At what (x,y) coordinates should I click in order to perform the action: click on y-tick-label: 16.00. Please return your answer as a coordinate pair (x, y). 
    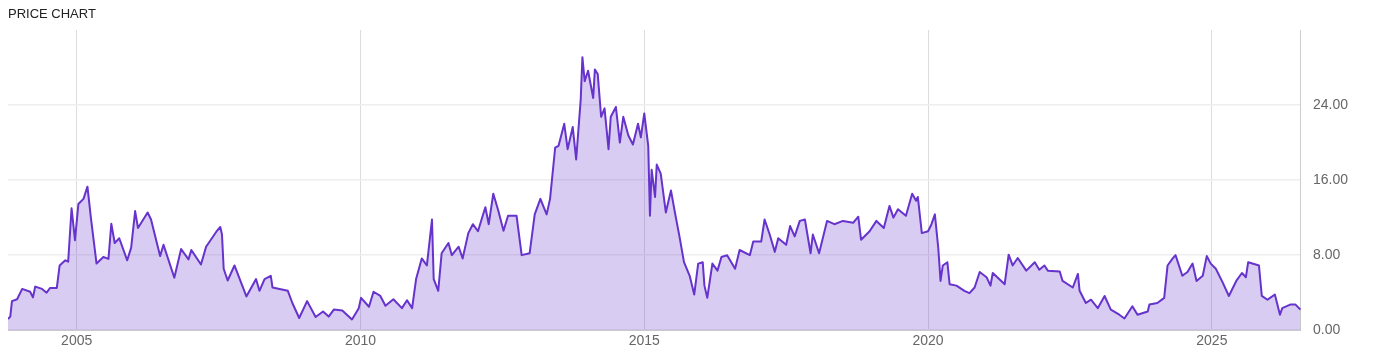
    Looking at the image, I should click on (1330, 178).